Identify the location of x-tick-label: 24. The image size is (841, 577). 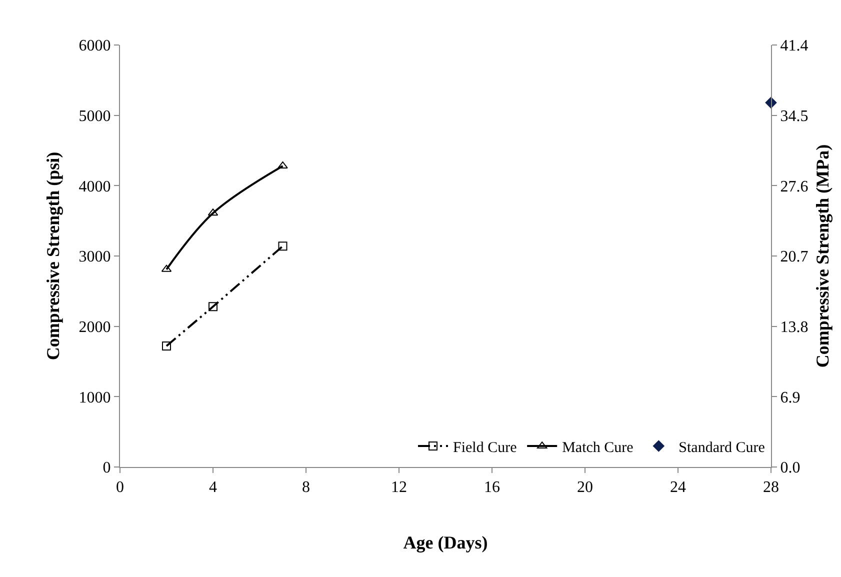
(678, 487).